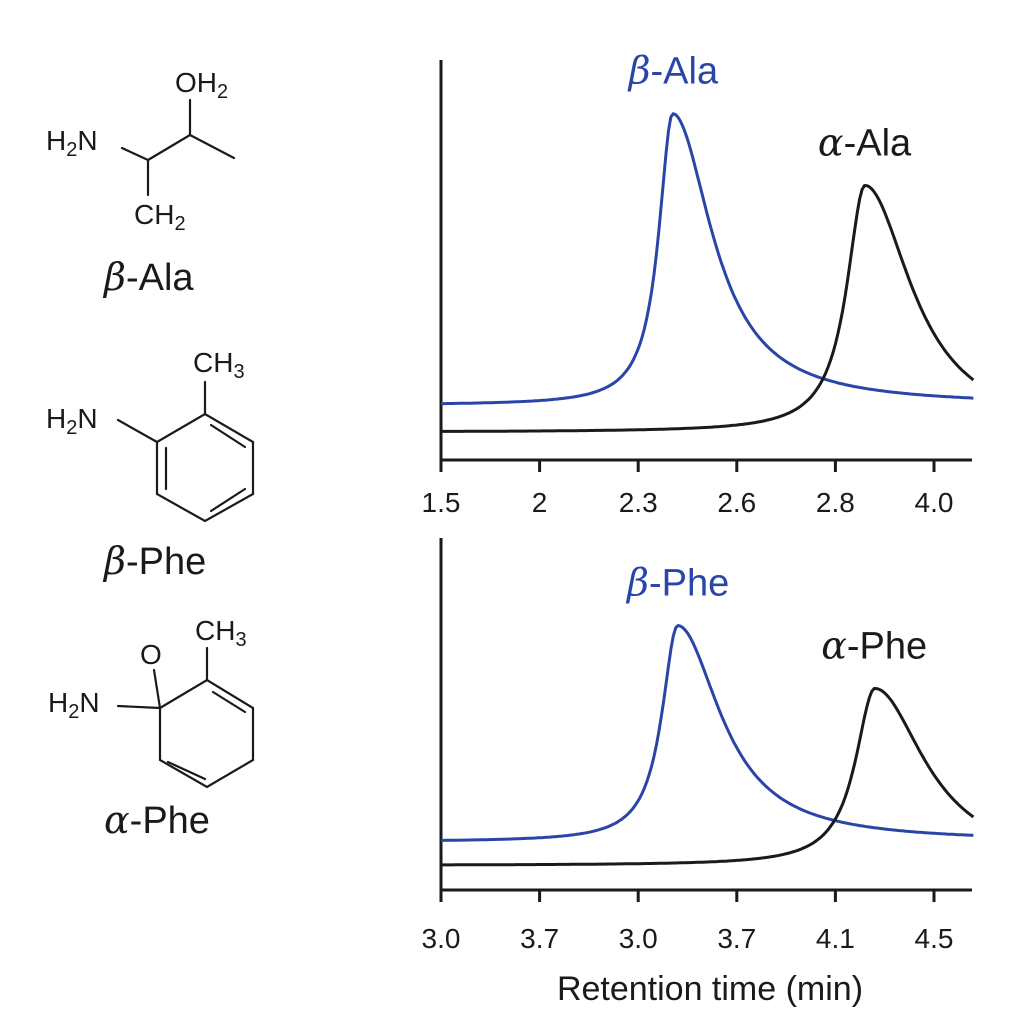  What do you see at coordinates (205, 467) in the screenshot?
I see `benzene-ring` at bounding box center [205, 467].